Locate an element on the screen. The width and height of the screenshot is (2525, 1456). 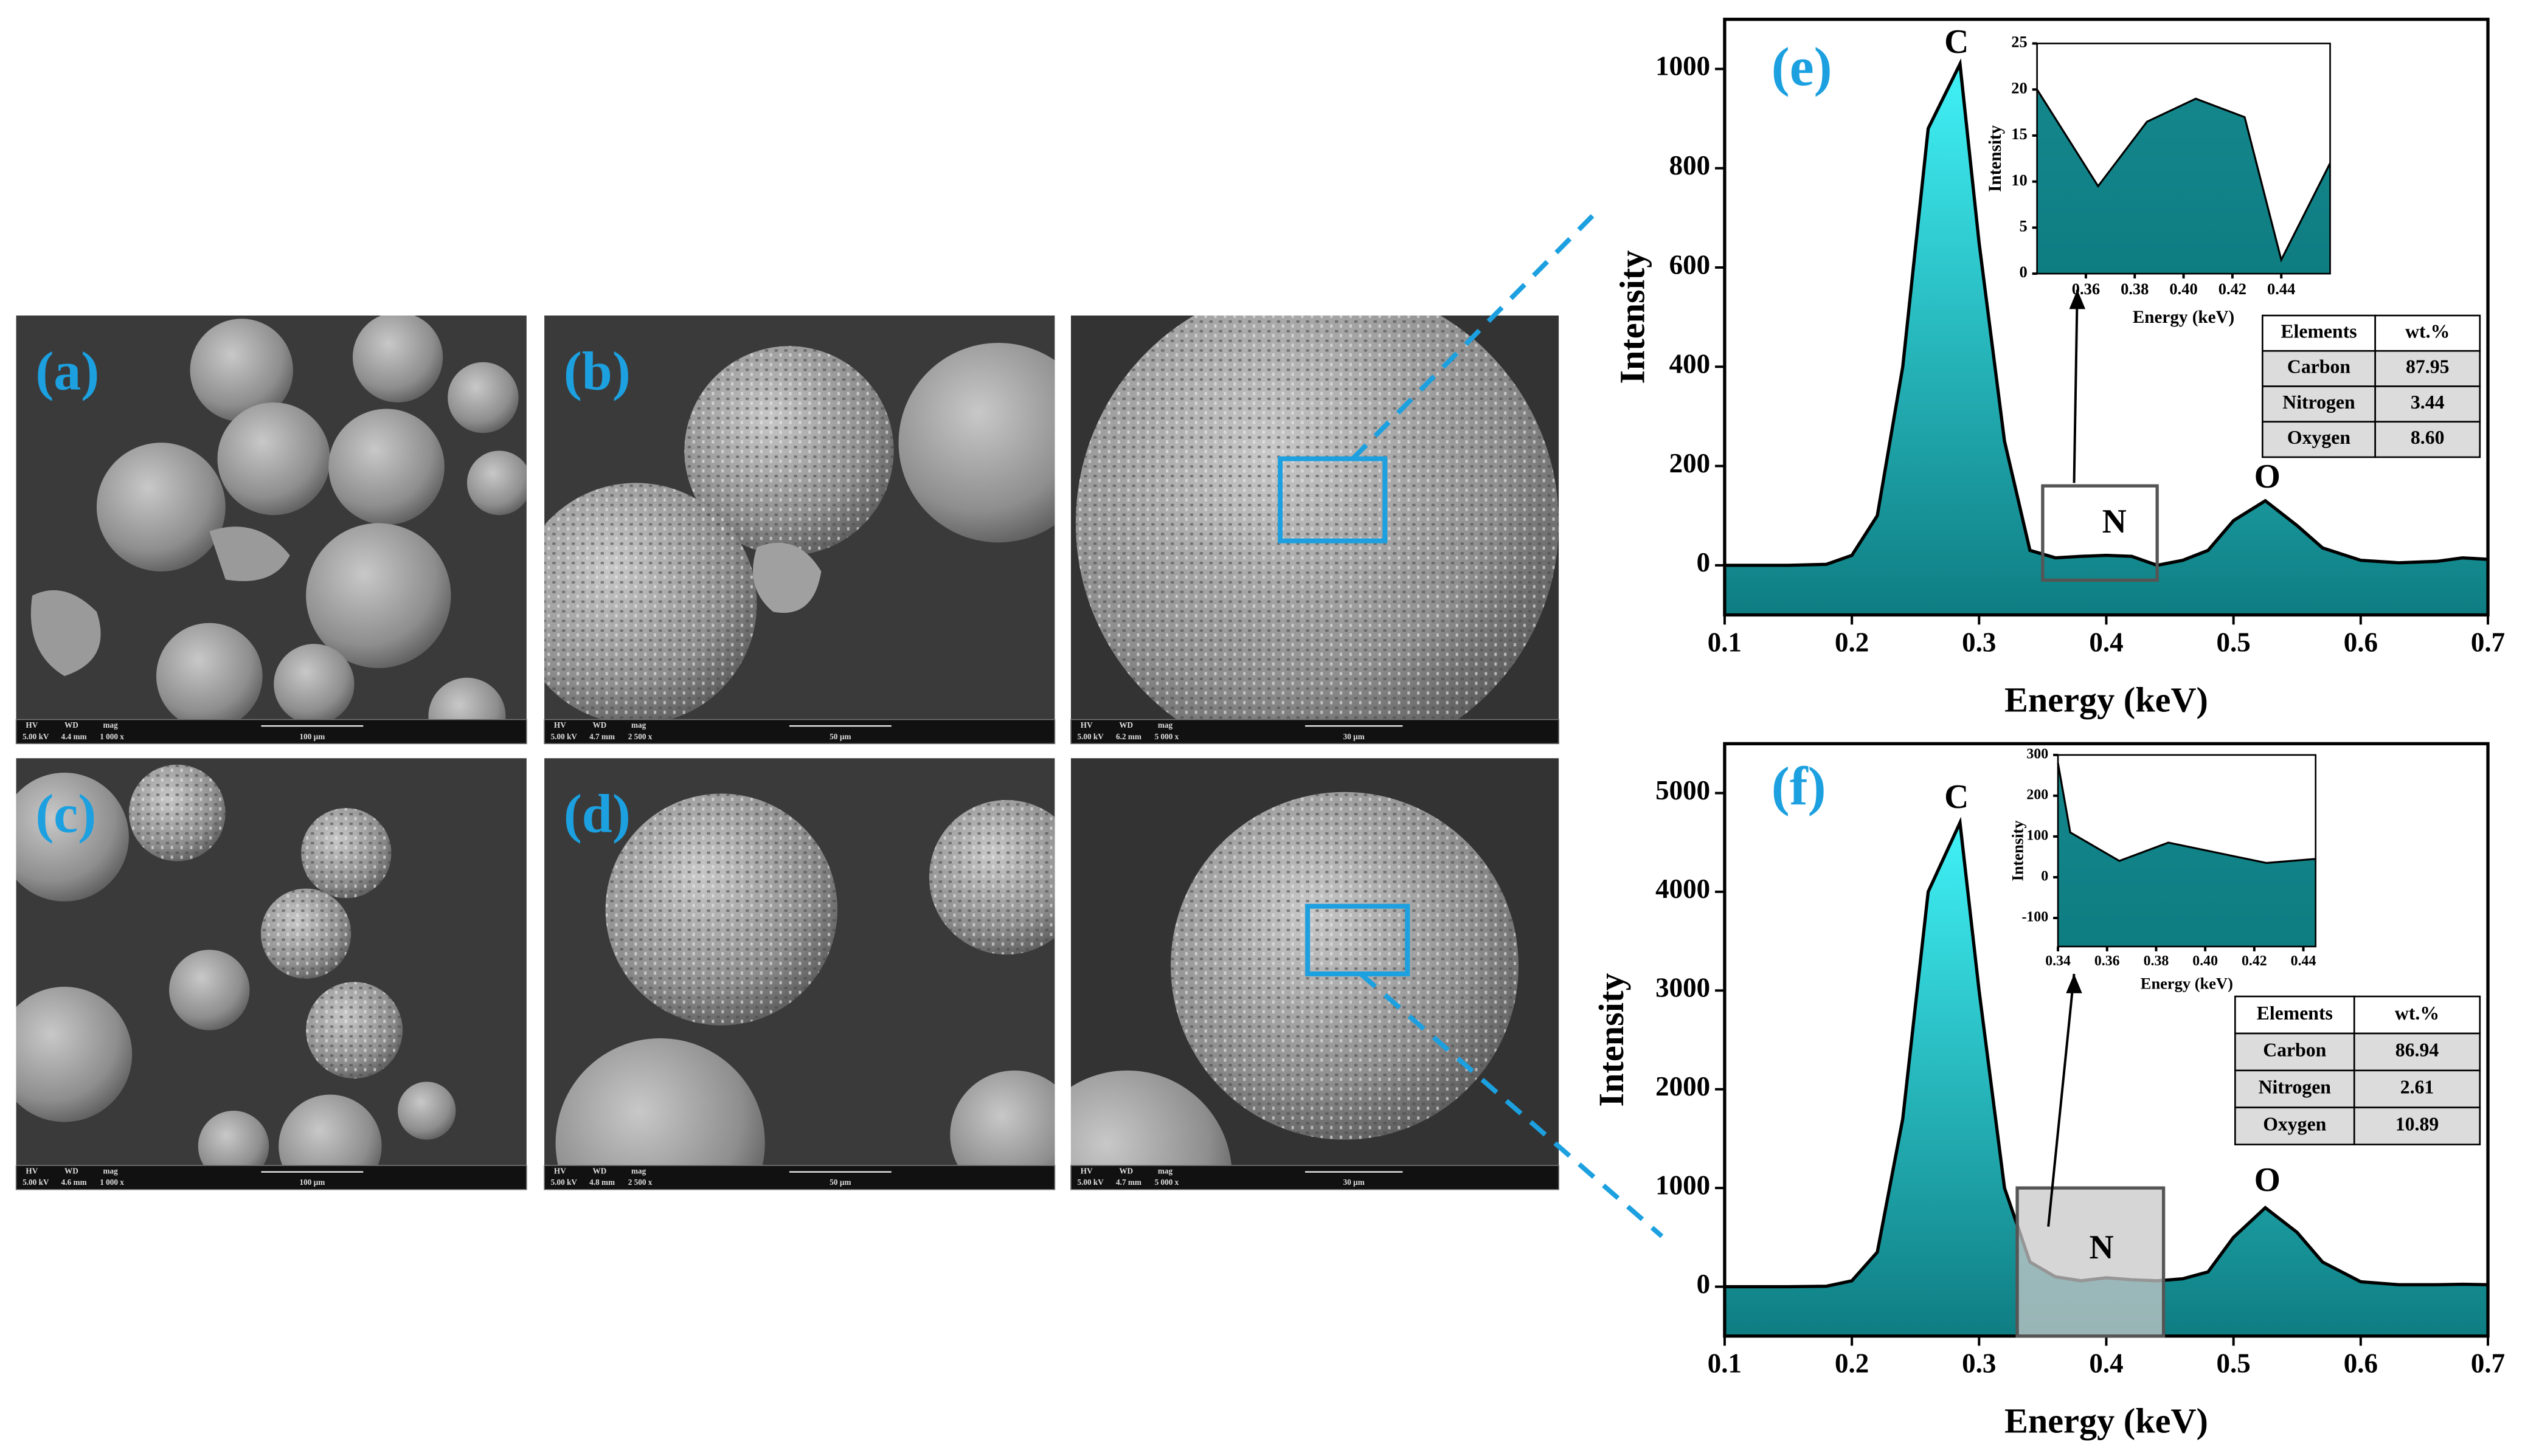
info-value: 5 000 x is located at coordinates (1167, 1182).